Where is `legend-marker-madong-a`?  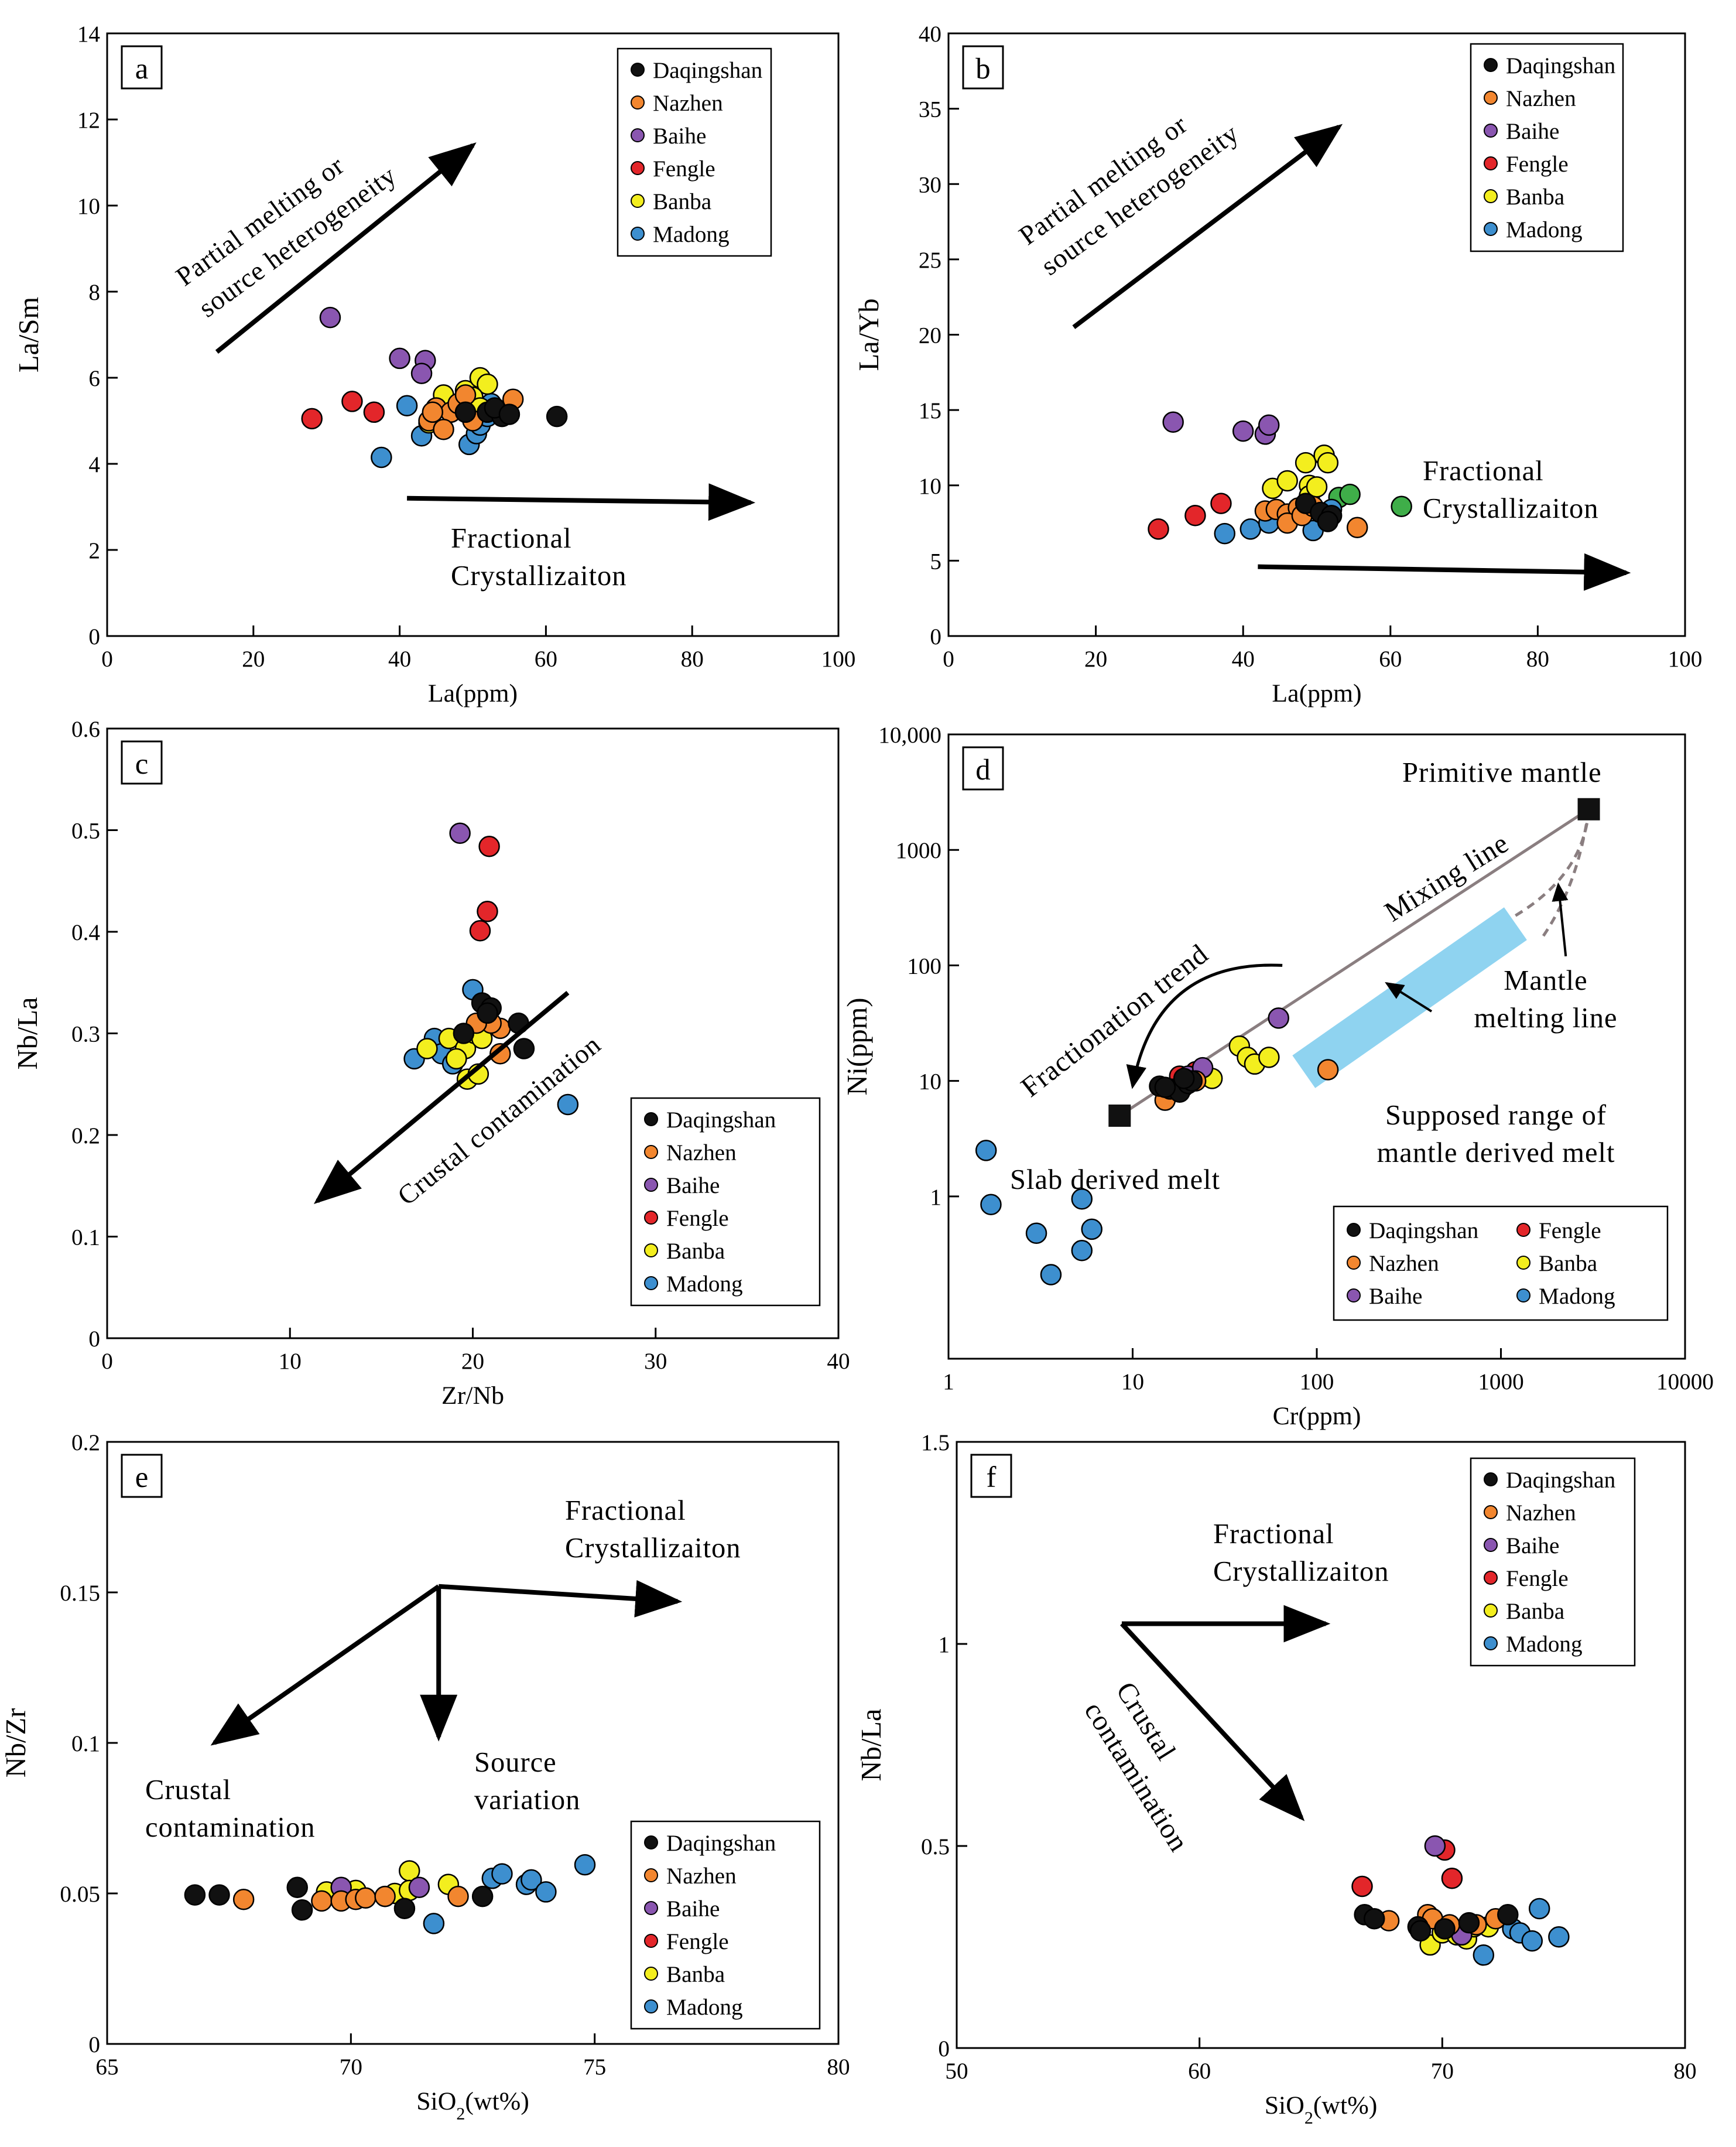
legend-marker-madong-a is located at coordinates (638, 234).